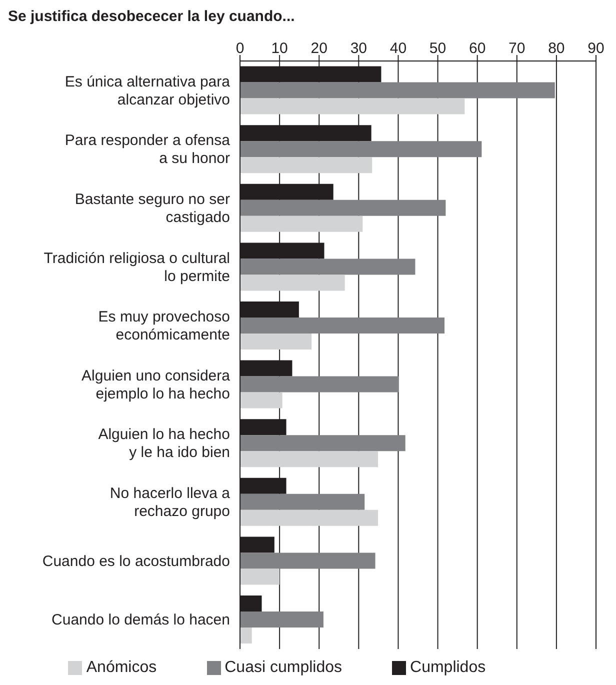  I want to click on x-tick-label: 40, so click(398, 48).